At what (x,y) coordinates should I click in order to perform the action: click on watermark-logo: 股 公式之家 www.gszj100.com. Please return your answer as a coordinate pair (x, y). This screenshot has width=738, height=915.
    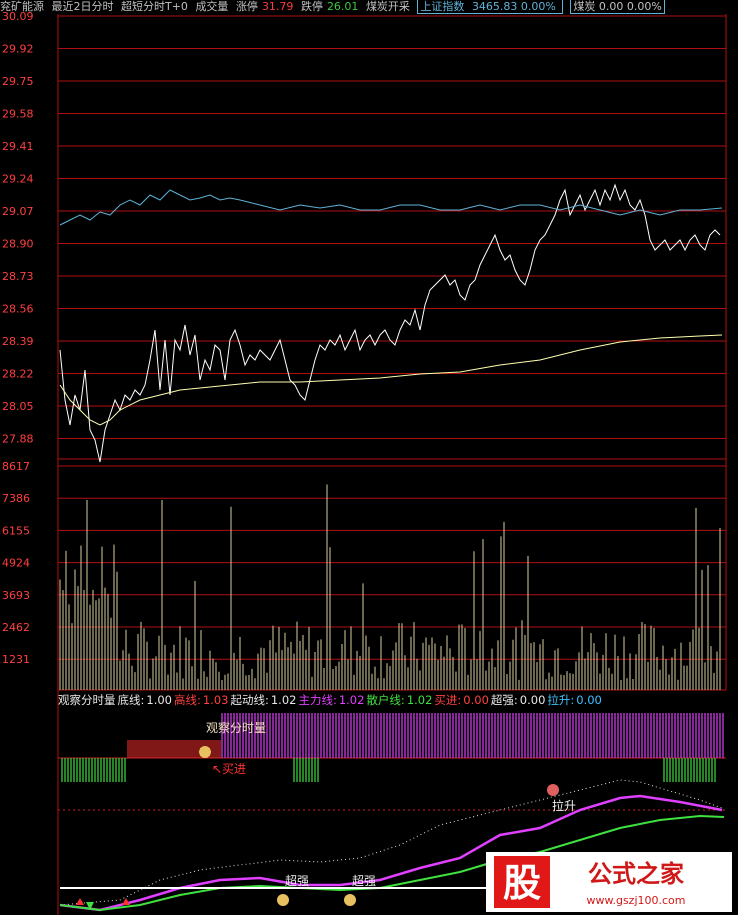
    Looking at the image, I should click on (609, 882).